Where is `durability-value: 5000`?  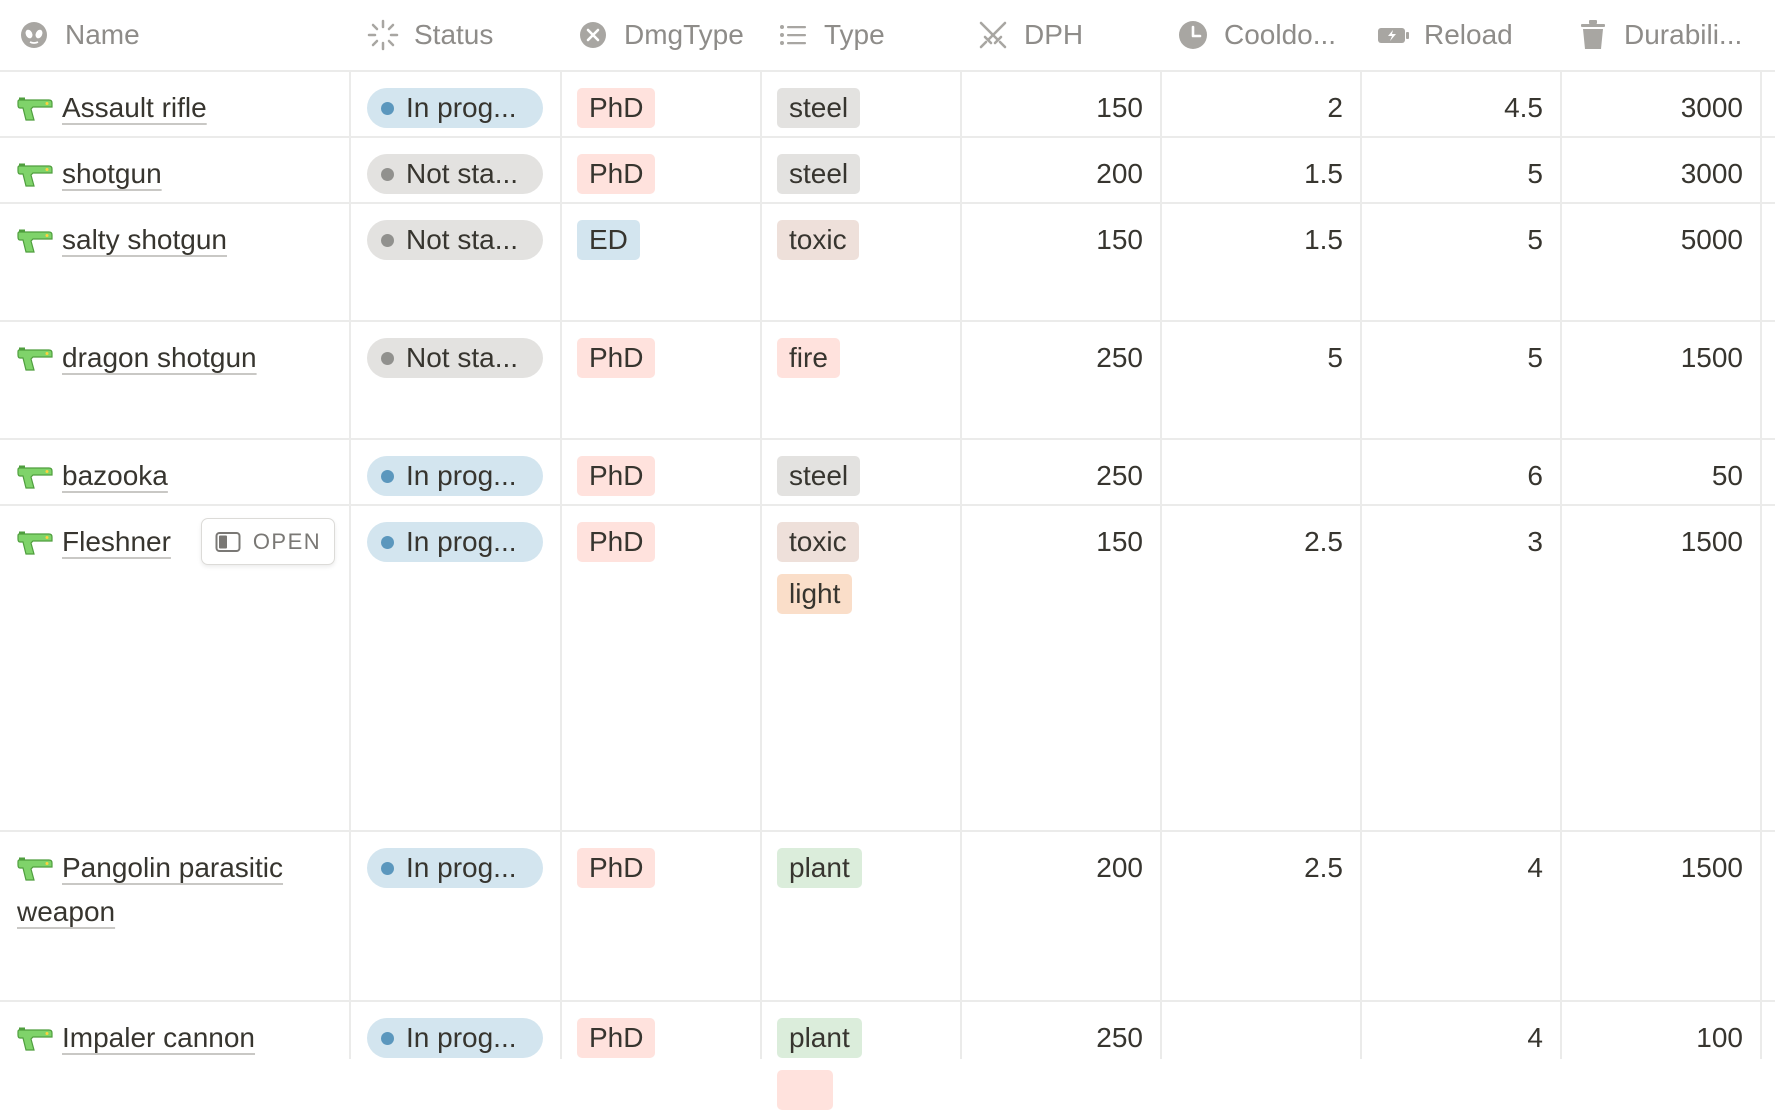 durability-value: 5000 is located at coordinates (1711, 239).